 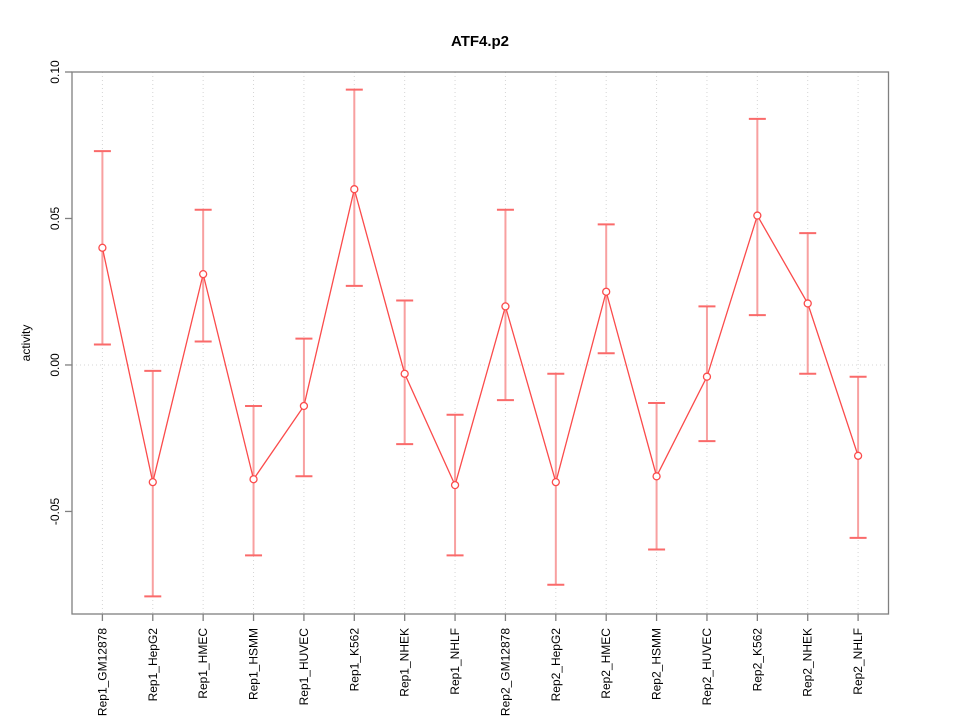 I want to click on y-axis-title: activity, so click(x=26, y=343).